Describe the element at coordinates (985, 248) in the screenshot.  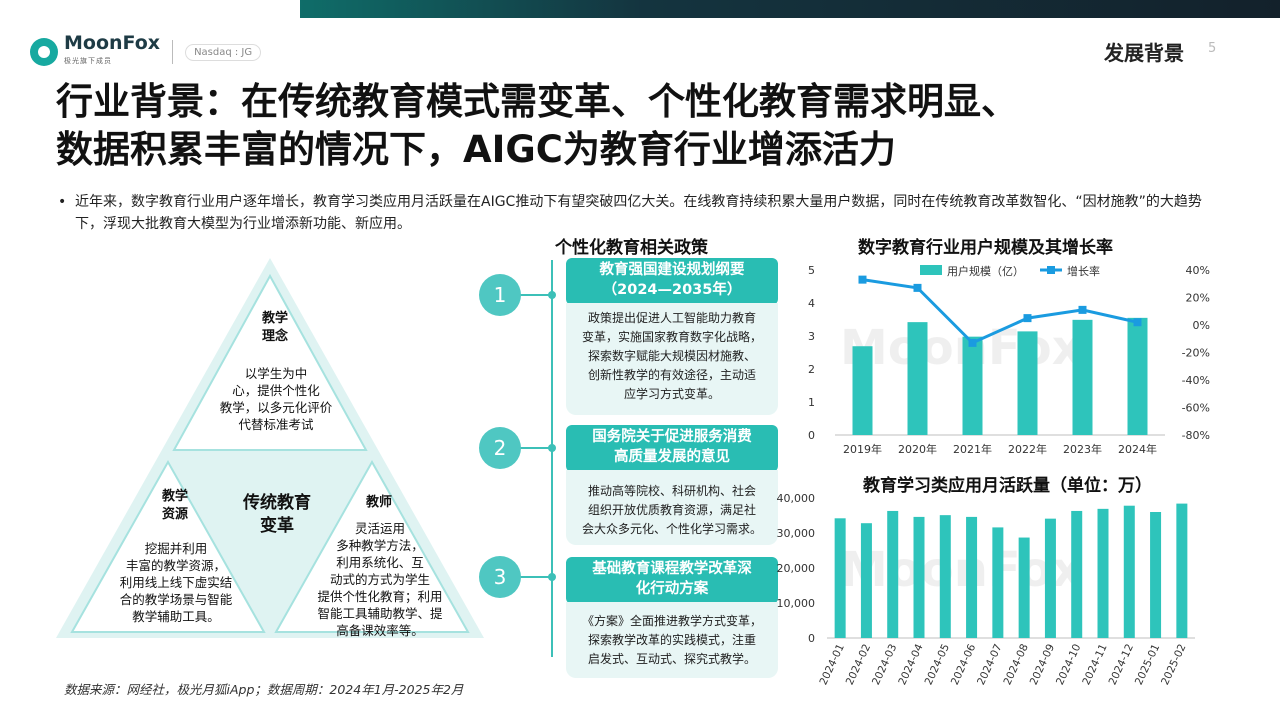
I see `chart1-title: 数字教育行业用户规模及其增长率` at that location.